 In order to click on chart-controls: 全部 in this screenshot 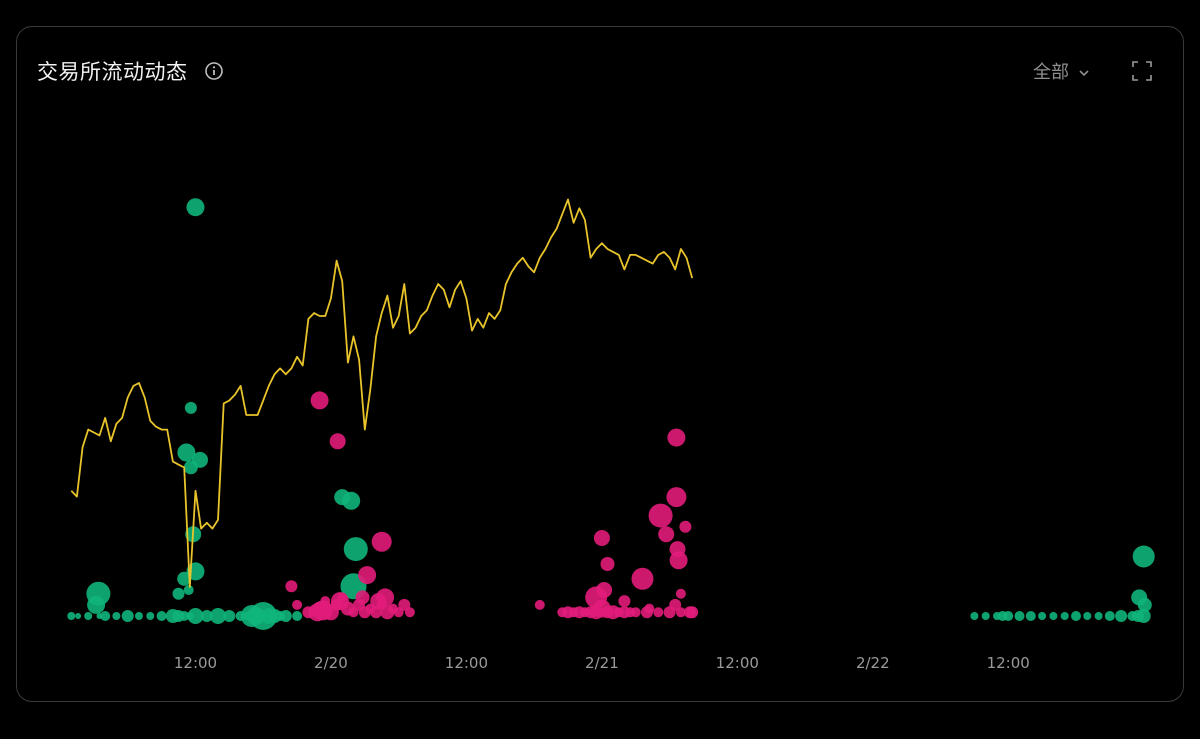, I will do `click(1093, 71)`.